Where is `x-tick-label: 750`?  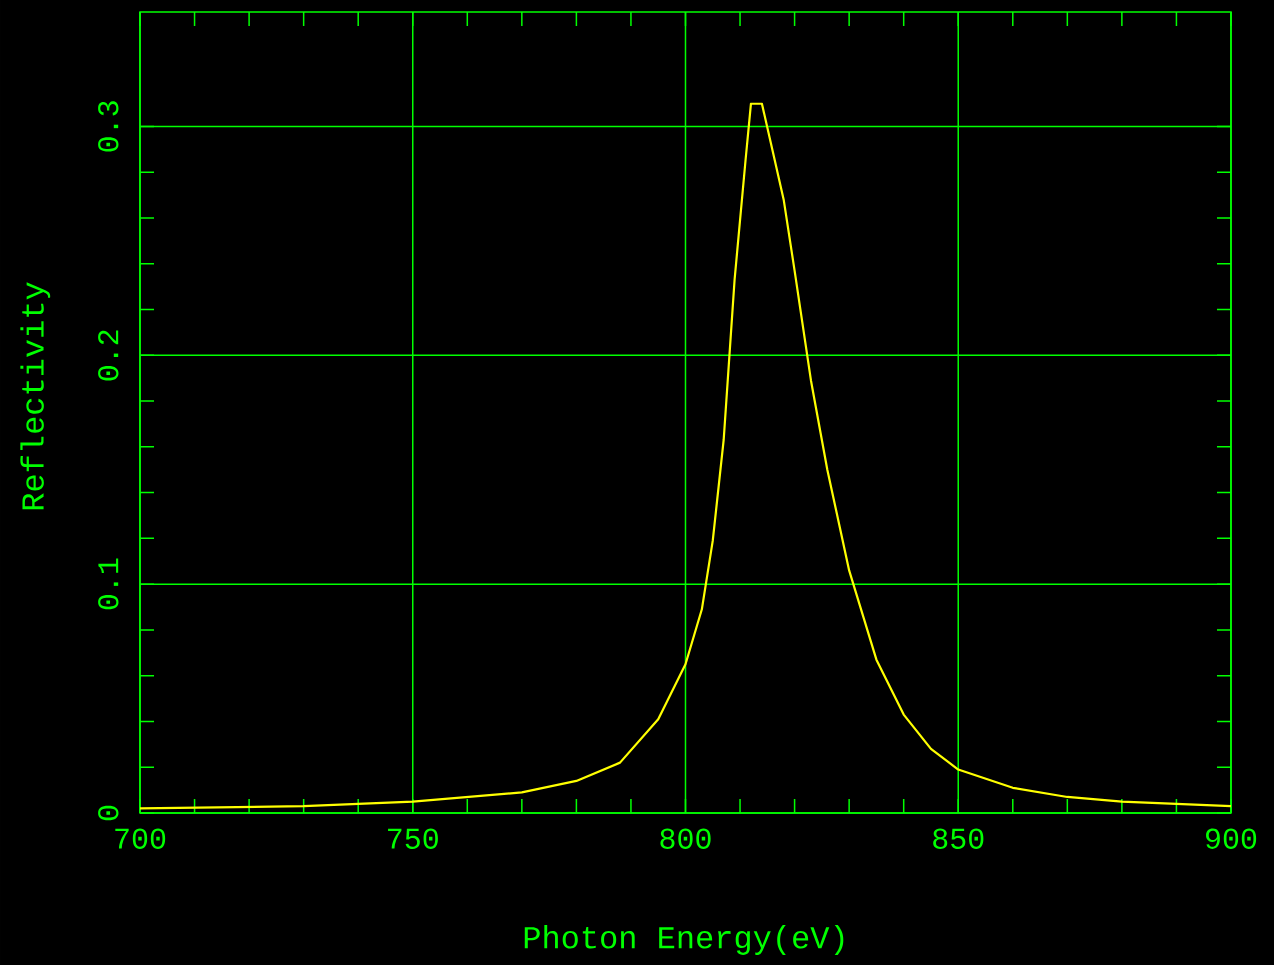 x-tick-label: 750 is located at coordinates (413, 838).